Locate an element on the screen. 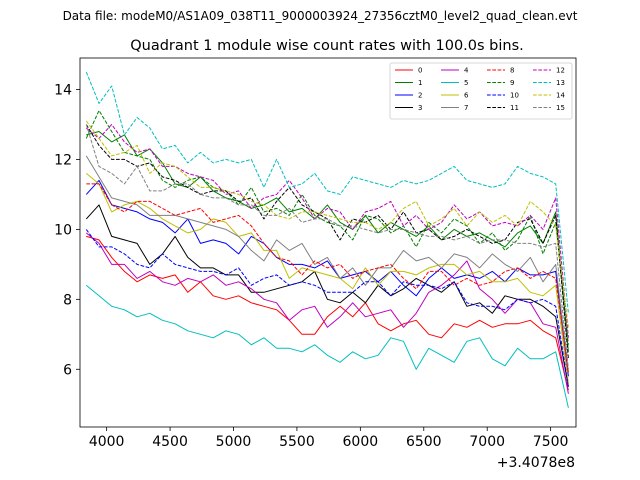 Image resolution: width=640 pixels, height=480 pixels. y-tick-label: 14 is located at coordinates (63, 90).